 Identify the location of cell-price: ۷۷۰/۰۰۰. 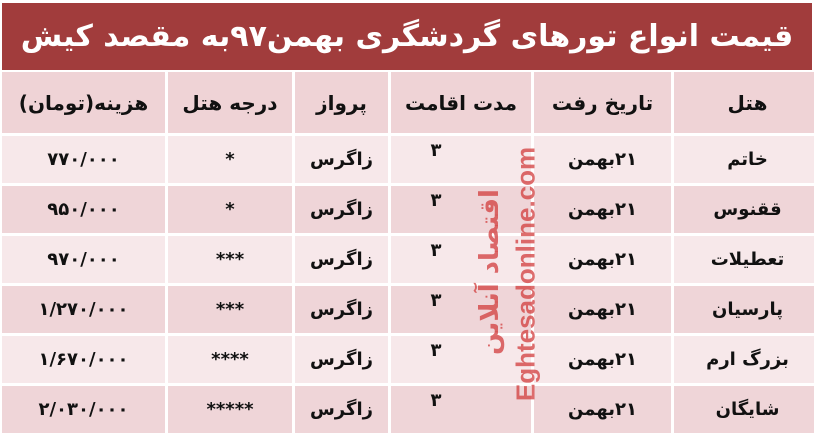
(83, 159).